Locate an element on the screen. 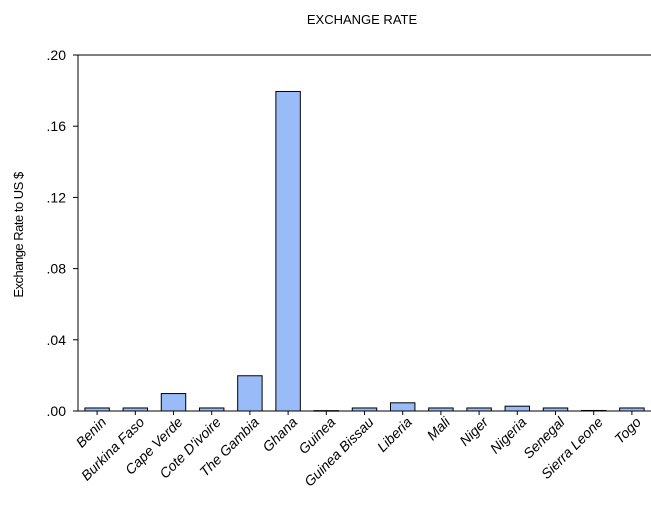 This screenshot has height=506, width=651. bar-niger is located at coordinates (479, 409).